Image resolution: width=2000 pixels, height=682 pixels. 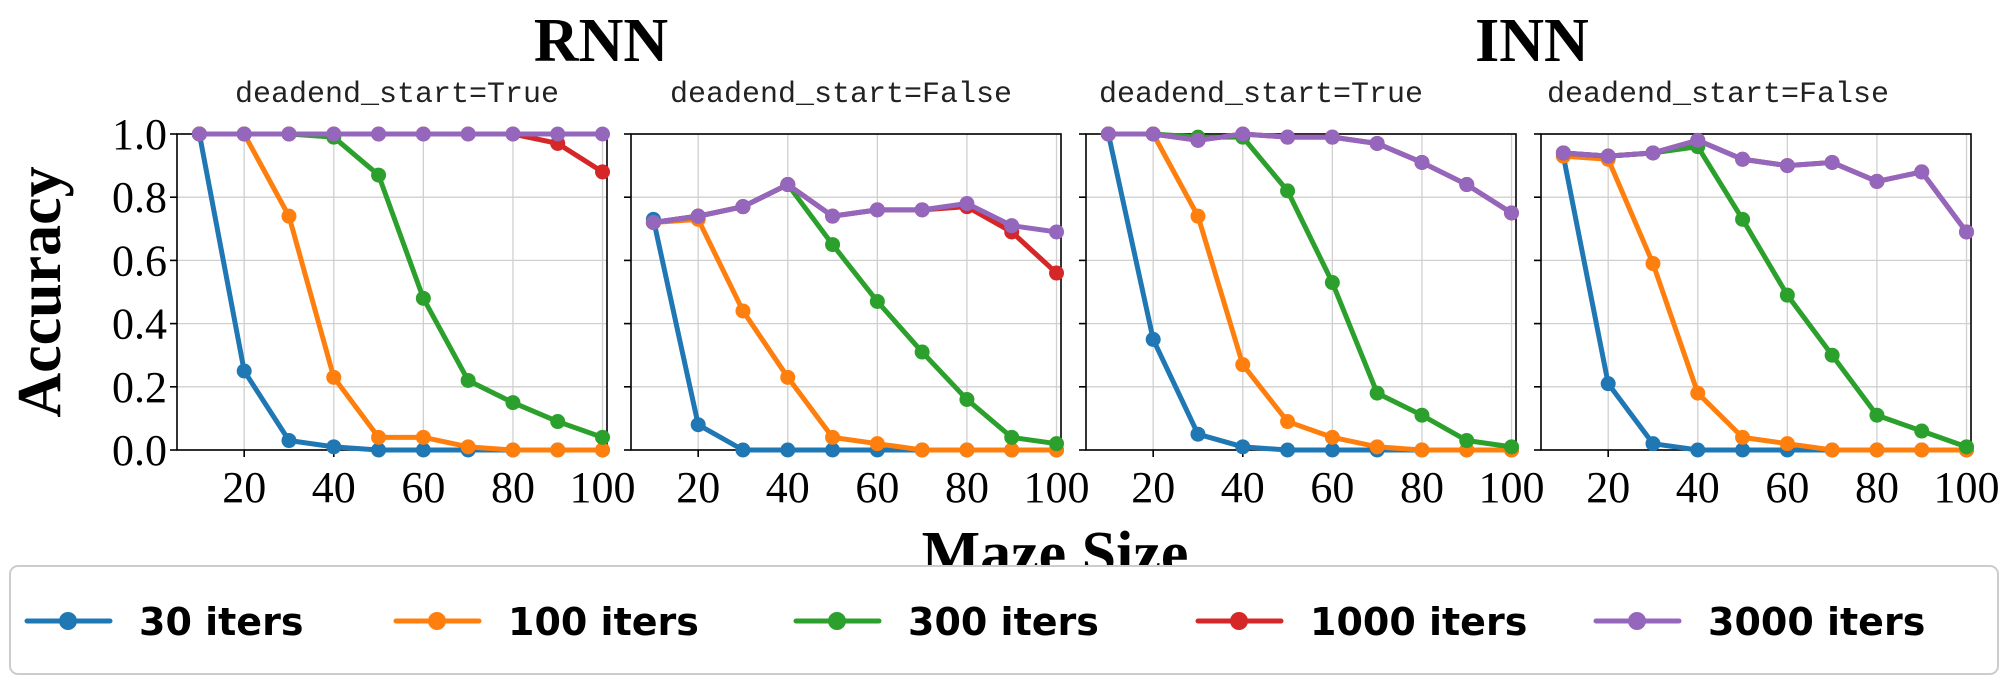 I want to click on legend-label-1000-iters: 1000 iters, so click(x=1418, y=622).